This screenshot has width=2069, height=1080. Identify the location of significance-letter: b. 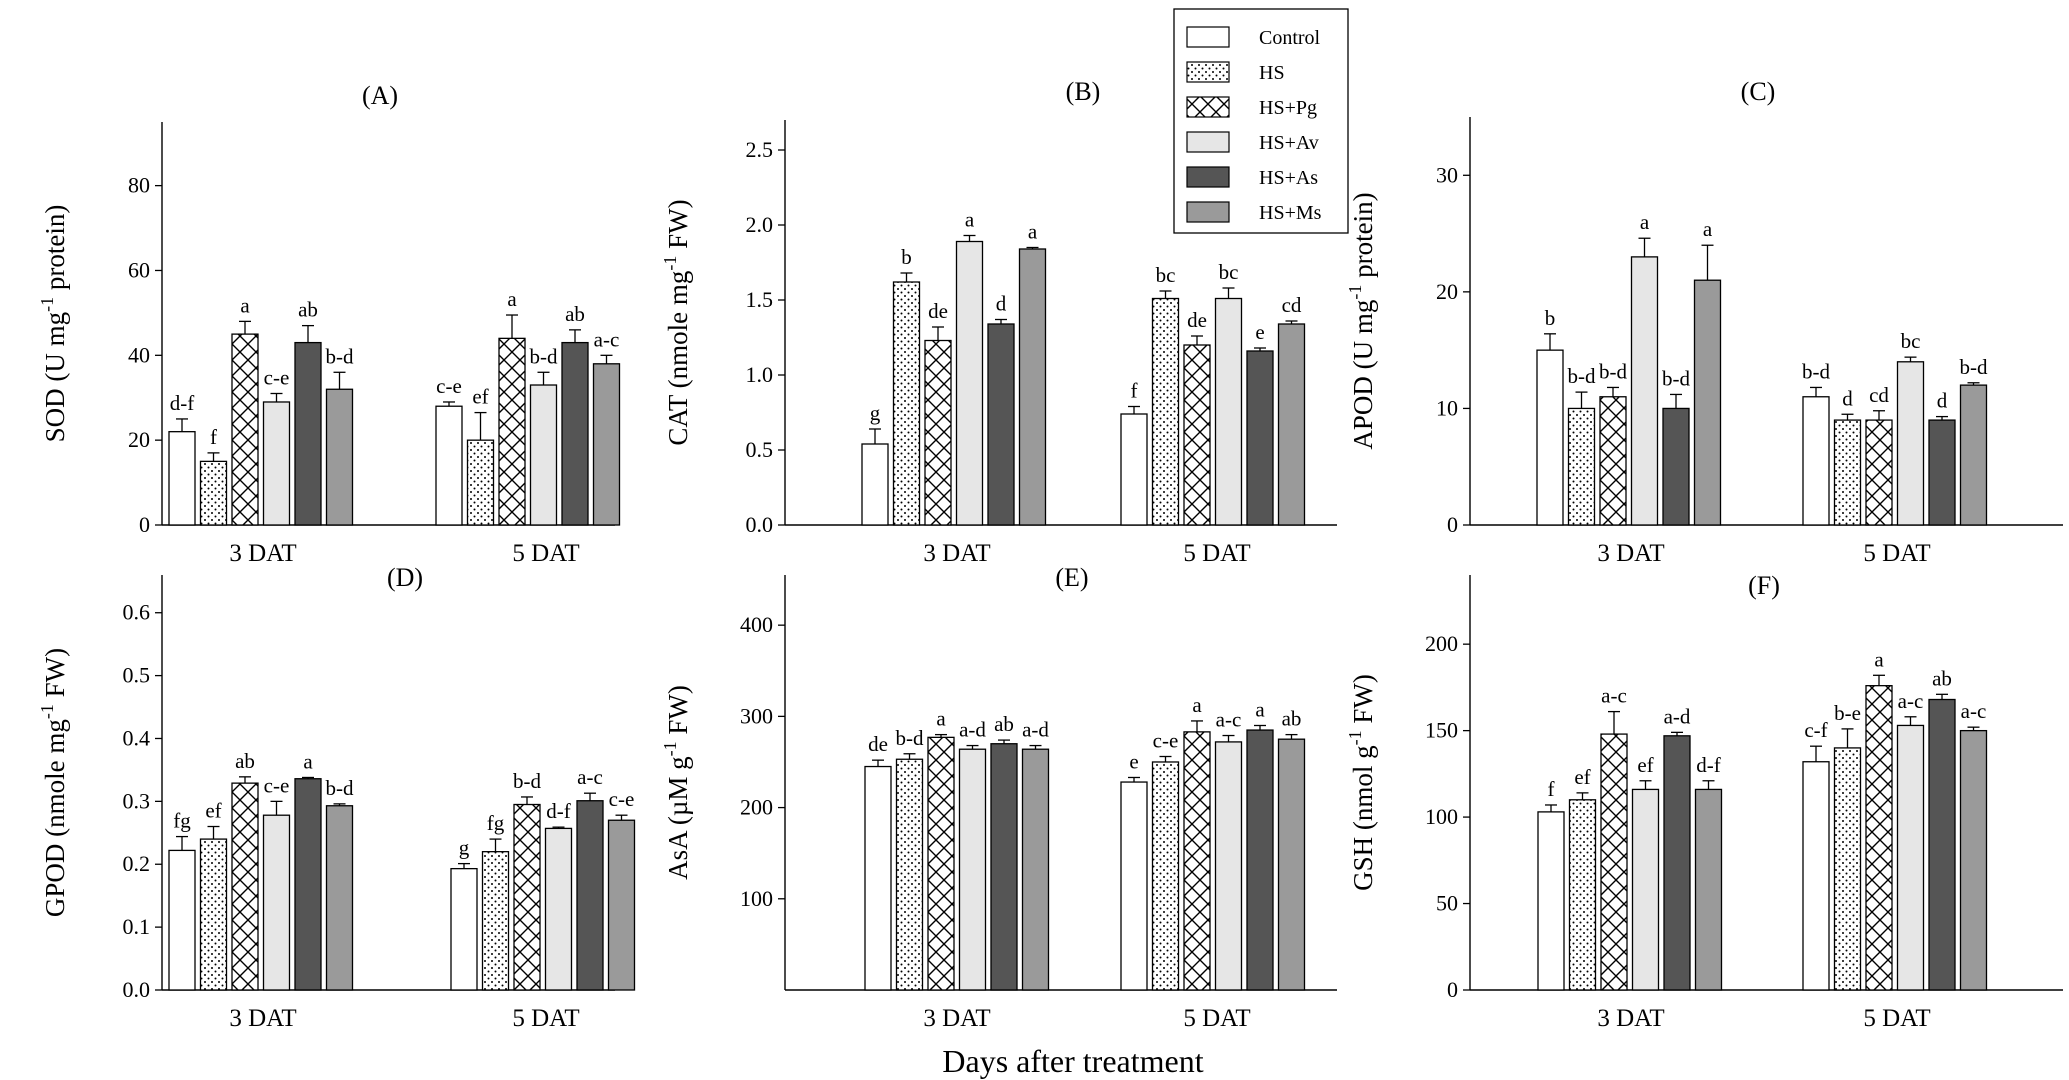
(1550, 318).